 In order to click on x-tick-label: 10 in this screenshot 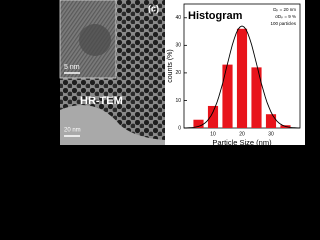, I will do `click(213, 134)`.